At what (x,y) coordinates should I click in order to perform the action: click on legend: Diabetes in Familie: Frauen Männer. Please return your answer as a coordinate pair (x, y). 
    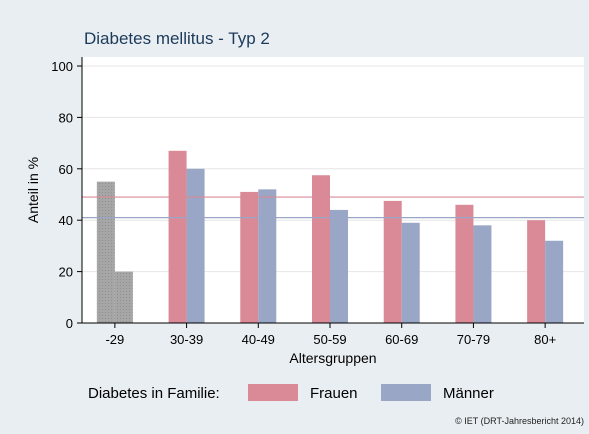
    Looking at the image, I should click on (291, 393).